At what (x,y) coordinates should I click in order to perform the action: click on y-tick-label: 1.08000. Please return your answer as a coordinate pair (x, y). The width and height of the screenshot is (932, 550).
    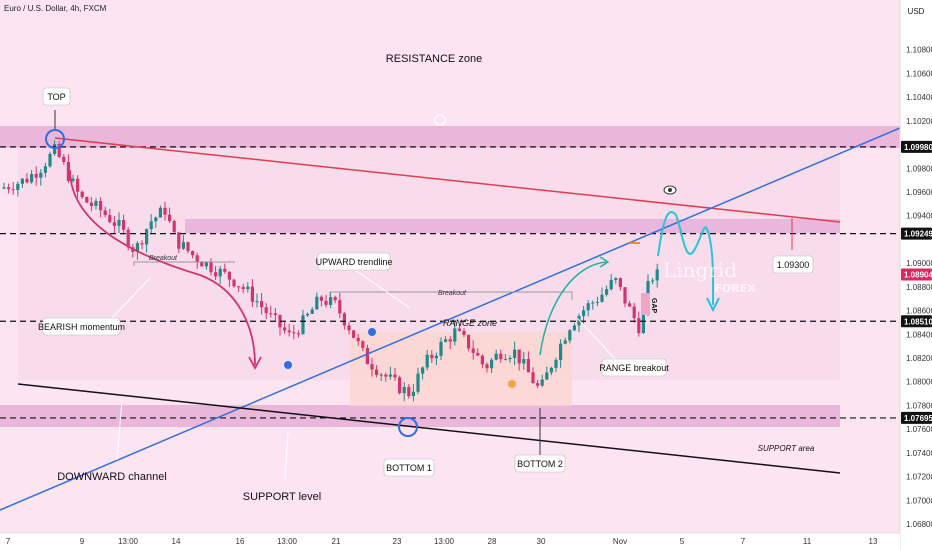
    Looking at the image, I should click on (919, 382).